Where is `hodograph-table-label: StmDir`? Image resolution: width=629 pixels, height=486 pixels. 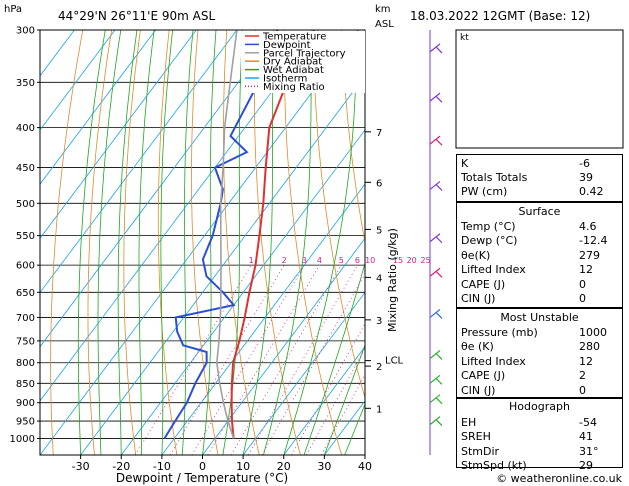
hodograph-table-label: StmDir is located at coordinates (480, 451).